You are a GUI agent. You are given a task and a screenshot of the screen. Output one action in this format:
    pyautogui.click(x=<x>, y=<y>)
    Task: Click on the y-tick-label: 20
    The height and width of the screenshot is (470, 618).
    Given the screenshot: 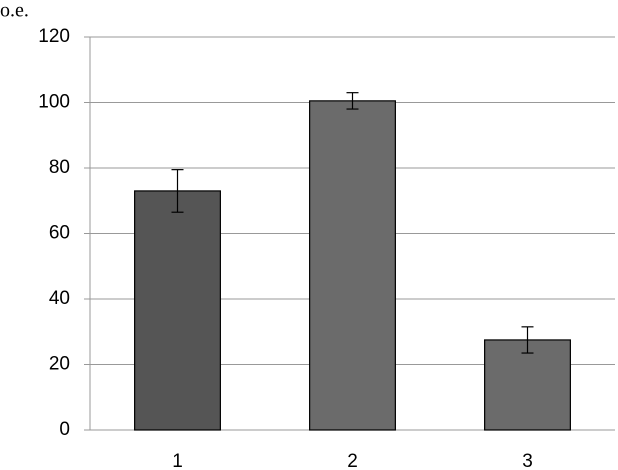 What is the action you would take?
    pyautogui.click(x=59, y=364)
    